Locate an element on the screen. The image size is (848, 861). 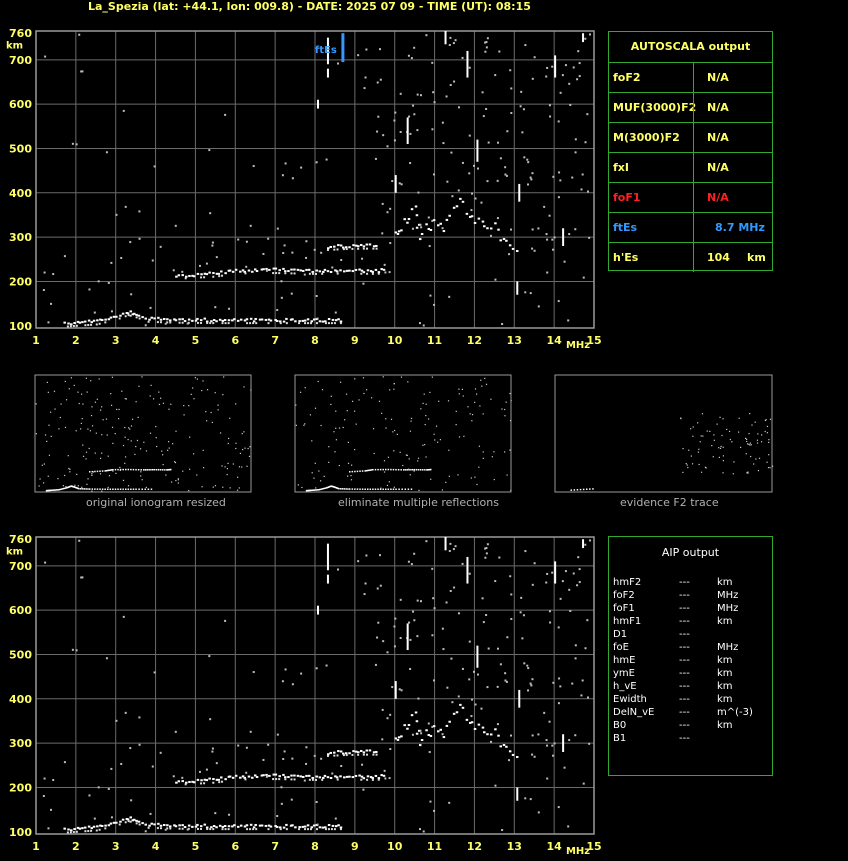
autoscala-value: 8.7 MHz is located at coordinates (740, 227).